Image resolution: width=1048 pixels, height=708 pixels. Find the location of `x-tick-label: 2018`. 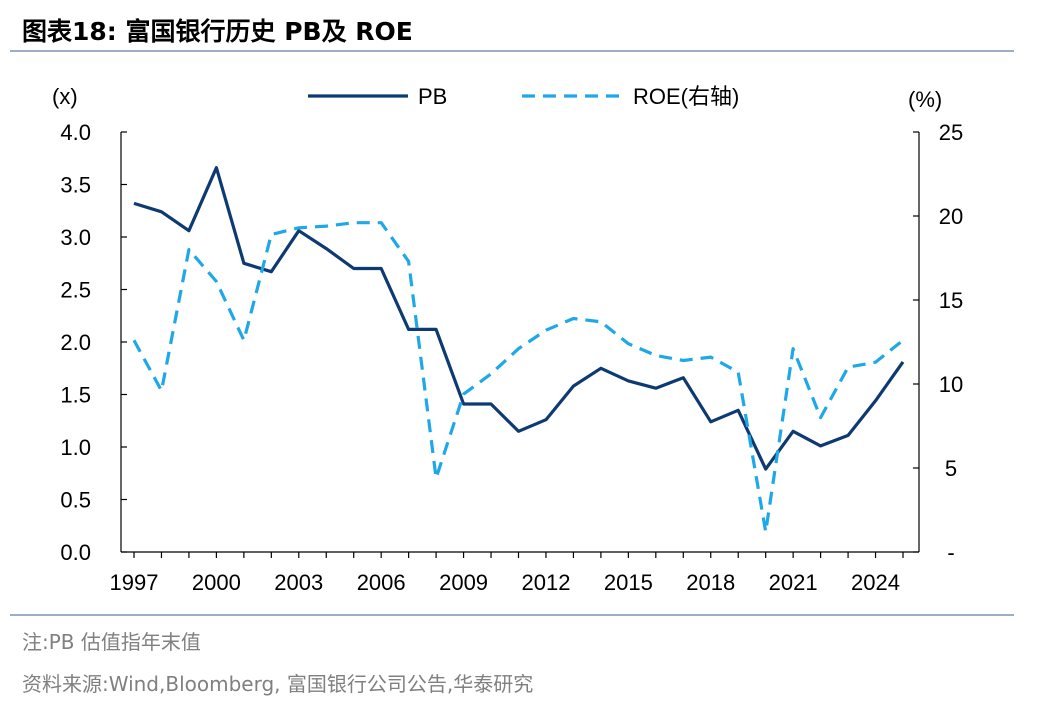

x-tick-label: 2018 is located at coordinates (710, 582).